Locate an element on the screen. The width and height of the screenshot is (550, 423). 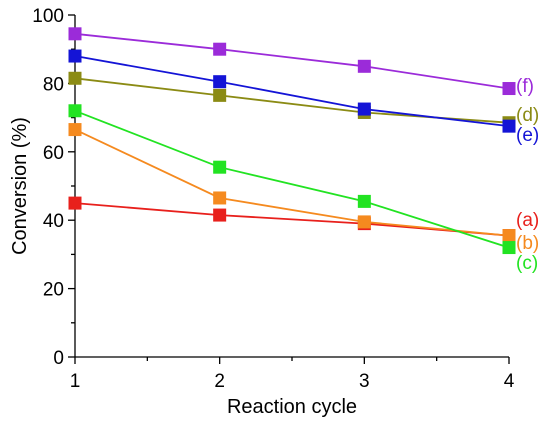
x-tick-label: 3 is located at coordinates (364, 381).